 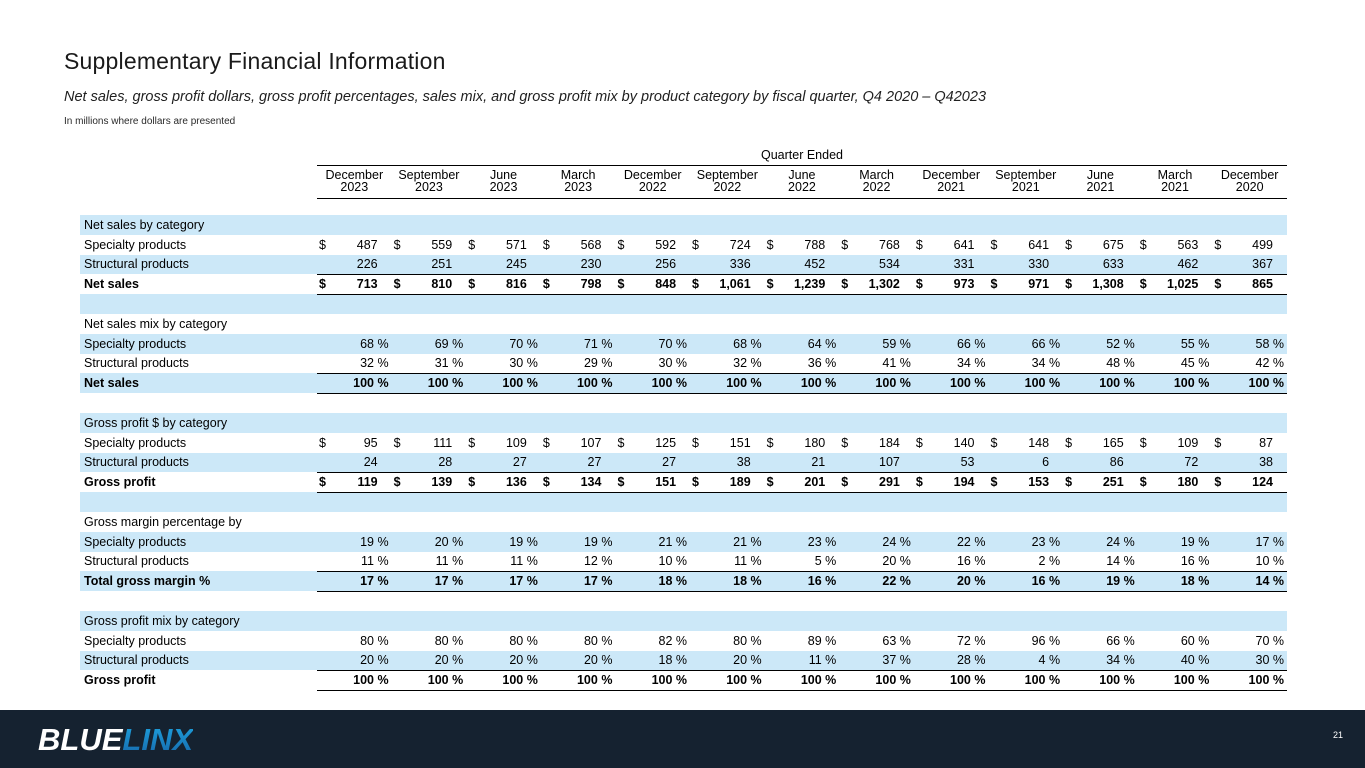 I want to click on cell-value: 226, so click(x=367, y=264).